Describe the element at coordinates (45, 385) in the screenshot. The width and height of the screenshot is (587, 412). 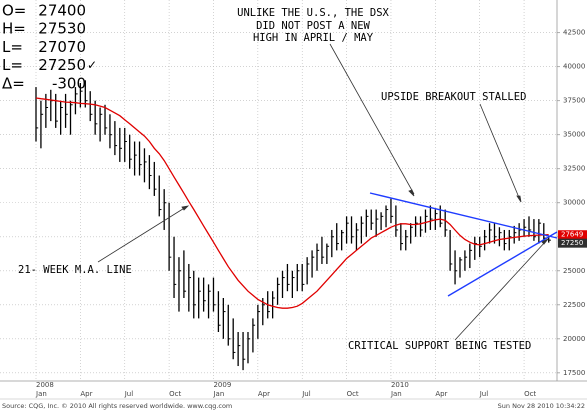
I see `year-label: 2008` at that location.